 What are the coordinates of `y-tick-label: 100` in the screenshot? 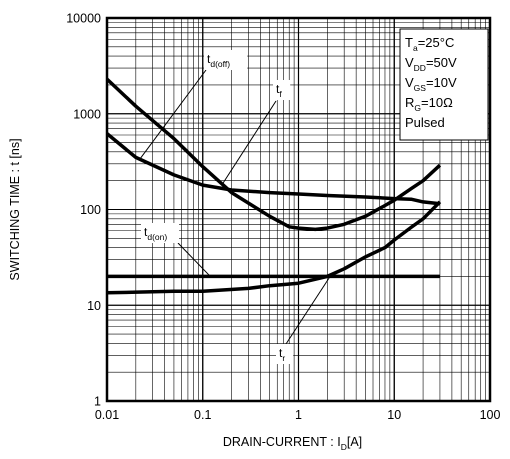 It's located at (90, 210).